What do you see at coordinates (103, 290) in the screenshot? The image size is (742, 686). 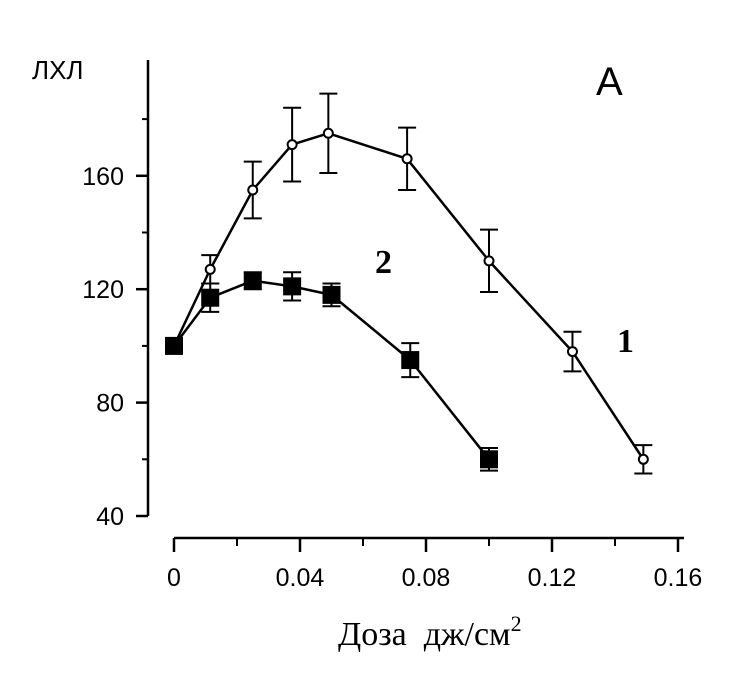 I see `y-tick-label-120: 120` at bounding box center [103, 290].